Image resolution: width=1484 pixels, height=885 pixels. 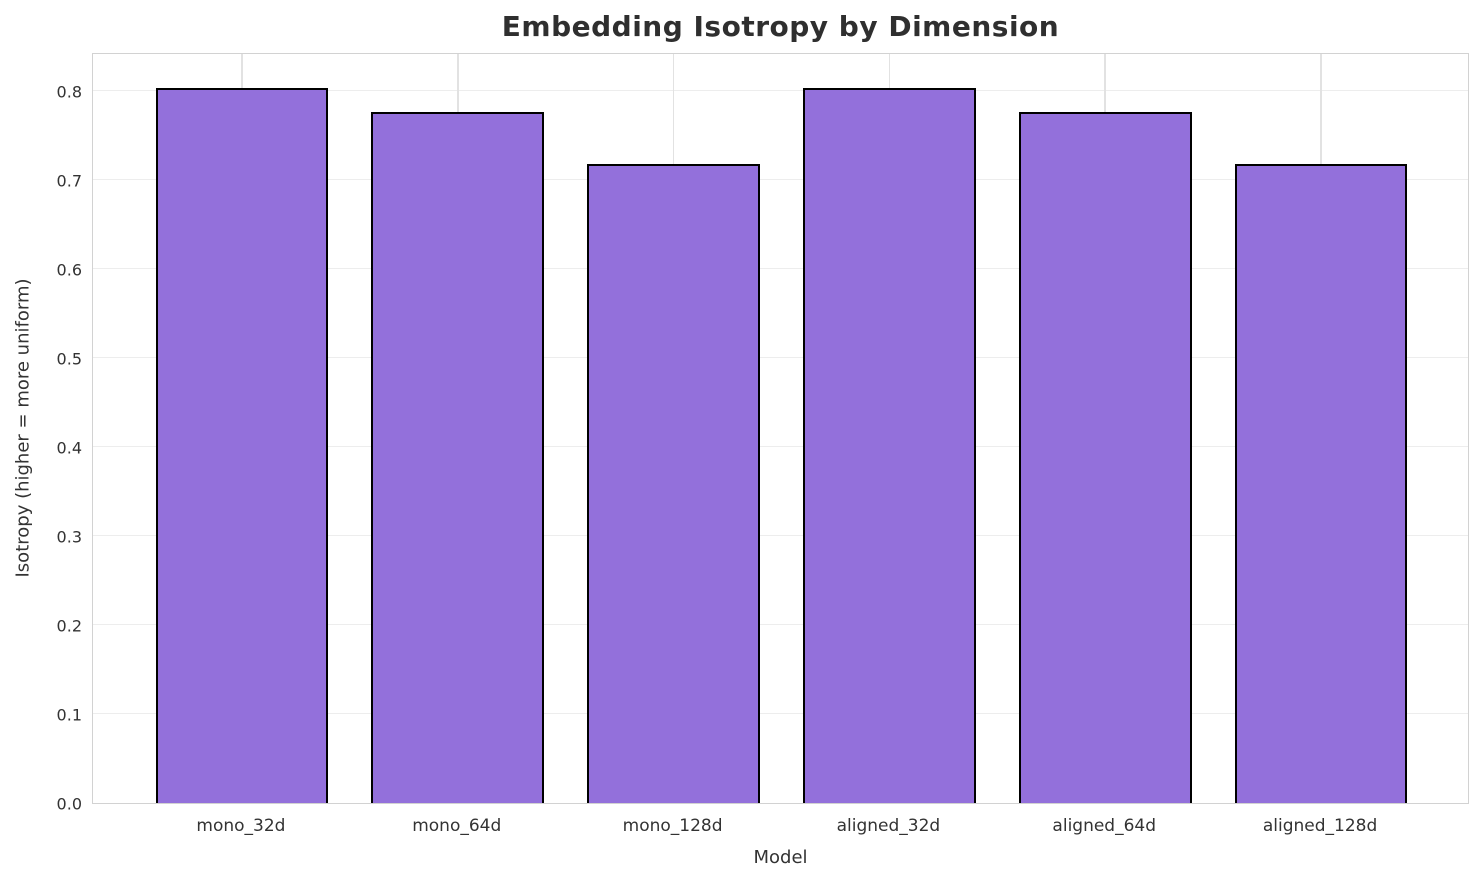 I want to click on y-tick-label: 0.6, so click(x=69, y=270).